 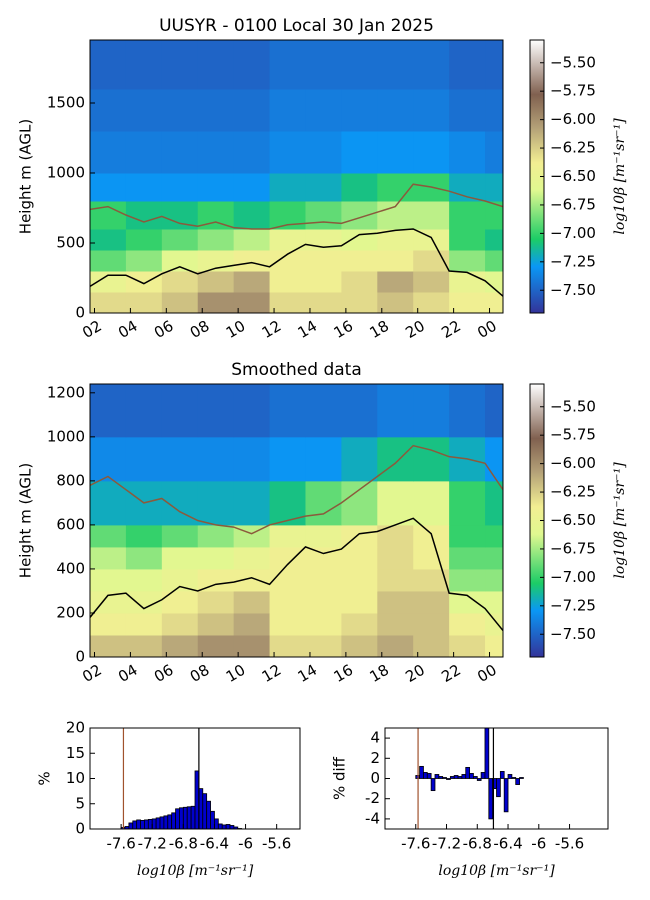 I want to click on x-tick-label: 04, so click(x=128, y=329).